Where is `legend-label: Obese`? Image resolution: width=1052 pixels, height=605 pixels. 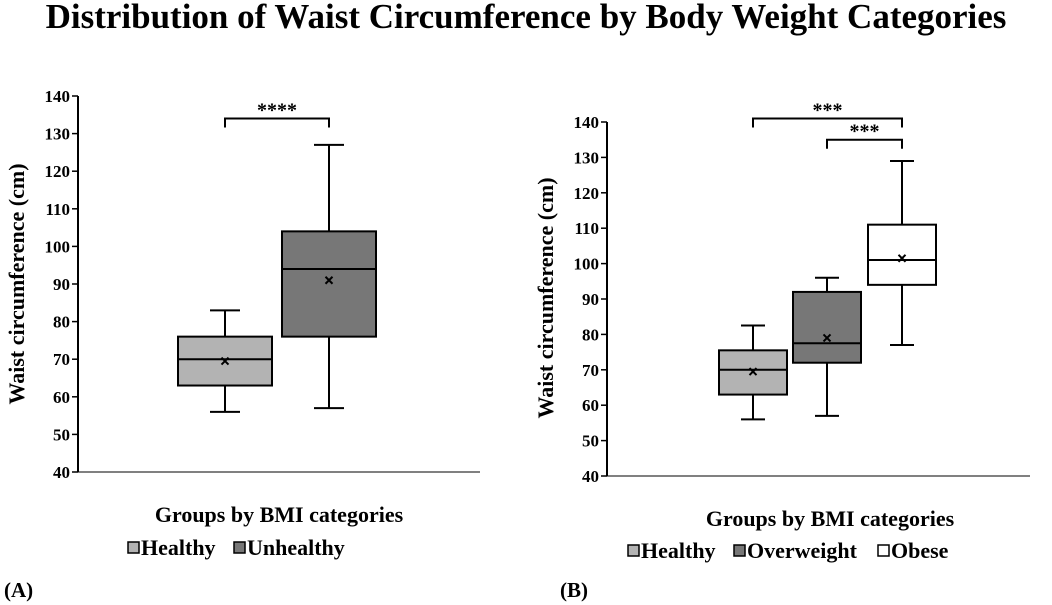 legend-label: Obese is located at coordinates (920, 550).